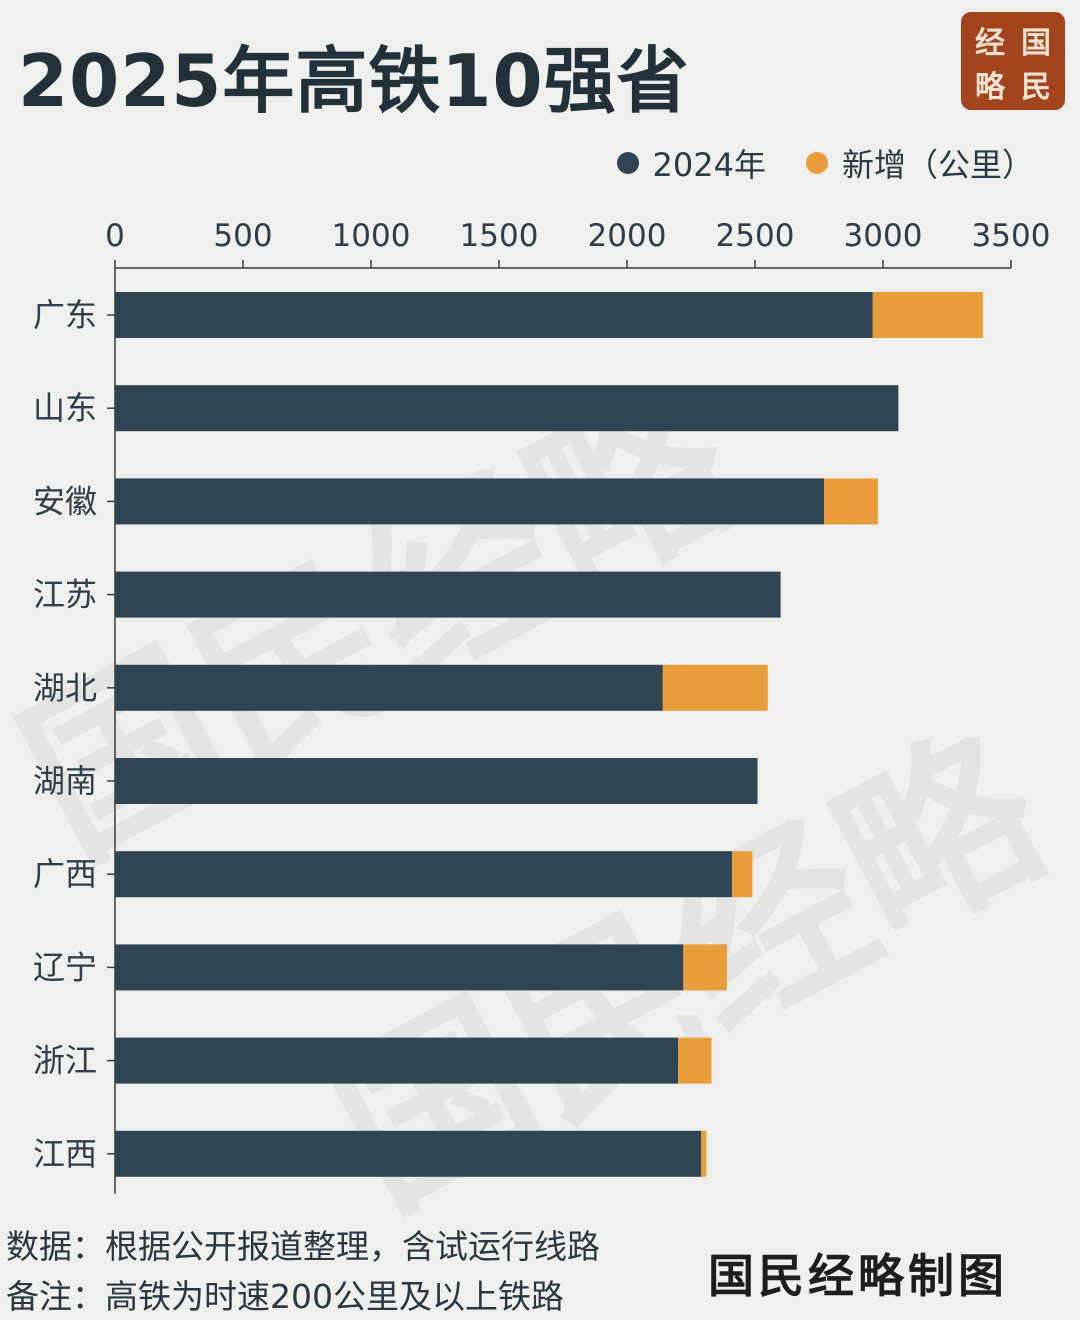 The image size is (1080, 1320). I want to click on legend-item-new: 新增（公里）, so click(919, 163).